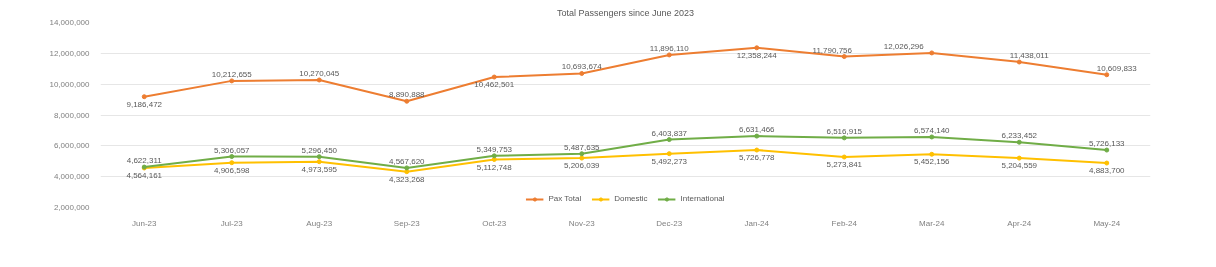 This screenshot has height=267, width=1216. I want to click on data-label: 10,609,833, so click(1117, 68).